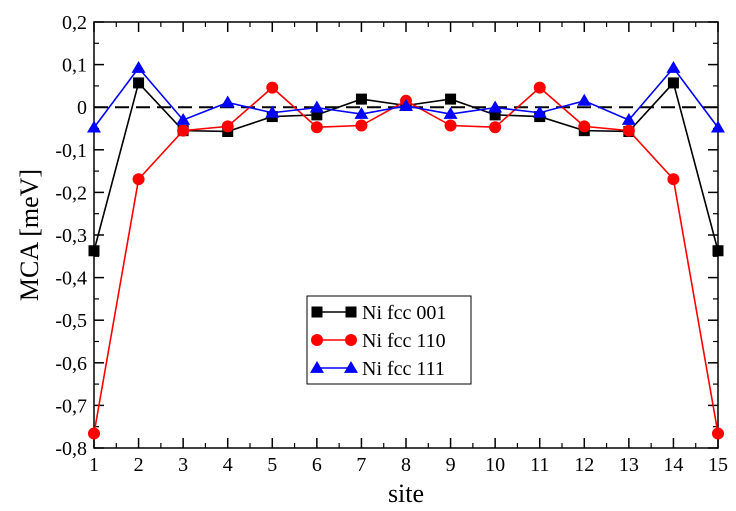  Describe the element at coordinates (495, 465) in the screenshot. I see `x-tick-label: 10` at that location.